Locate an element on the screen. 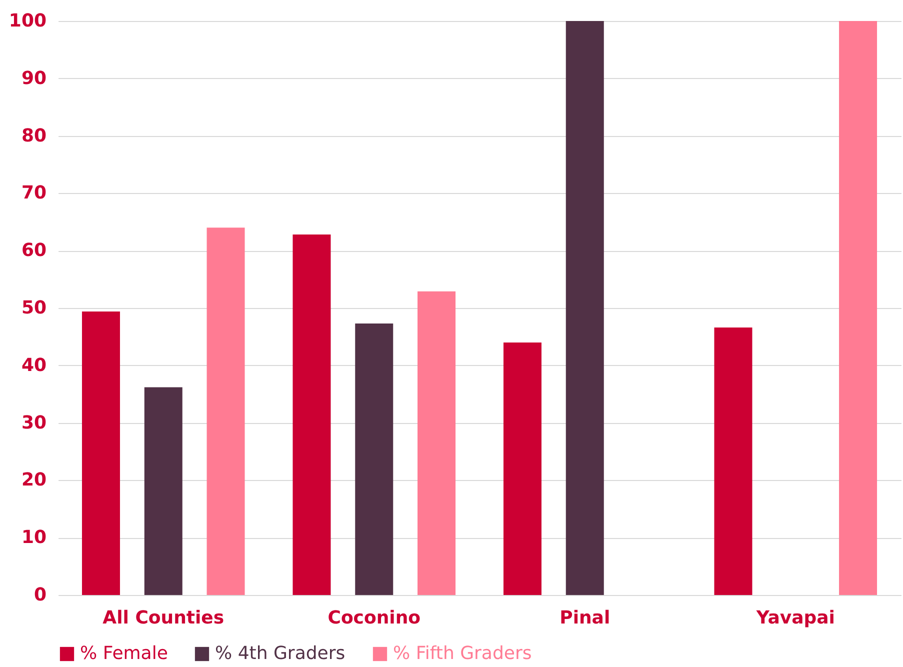  y-tick-label: 10 is located at coordinates (33, 537).